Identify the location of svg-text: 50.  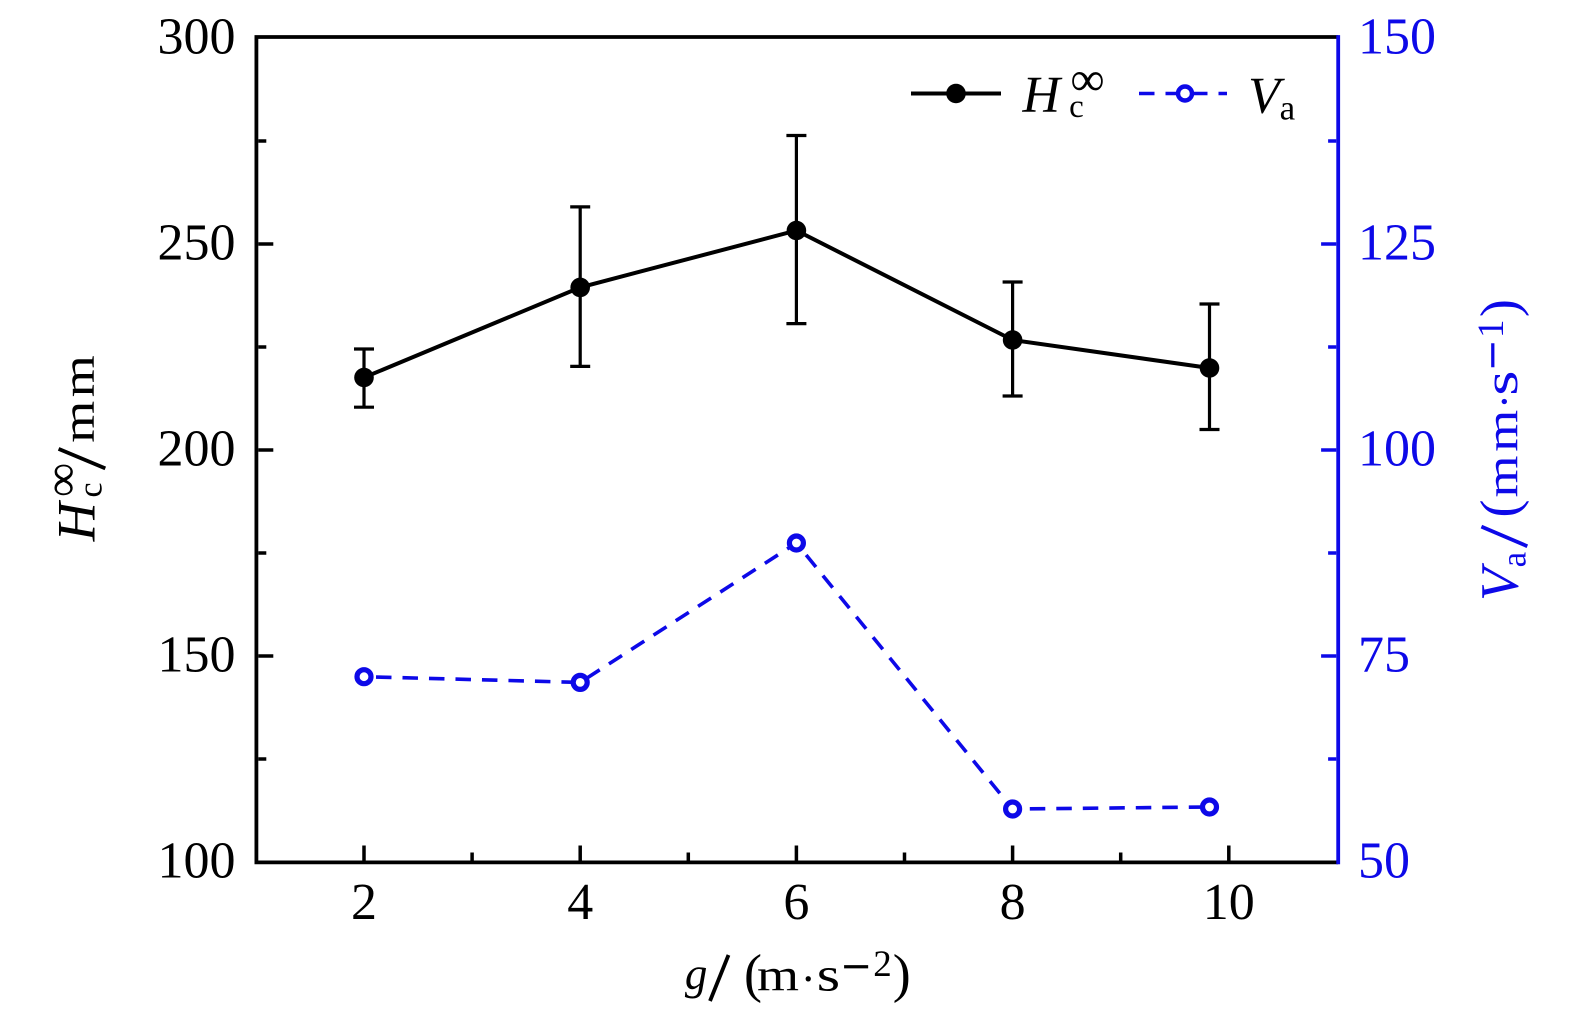
(1384, 861).